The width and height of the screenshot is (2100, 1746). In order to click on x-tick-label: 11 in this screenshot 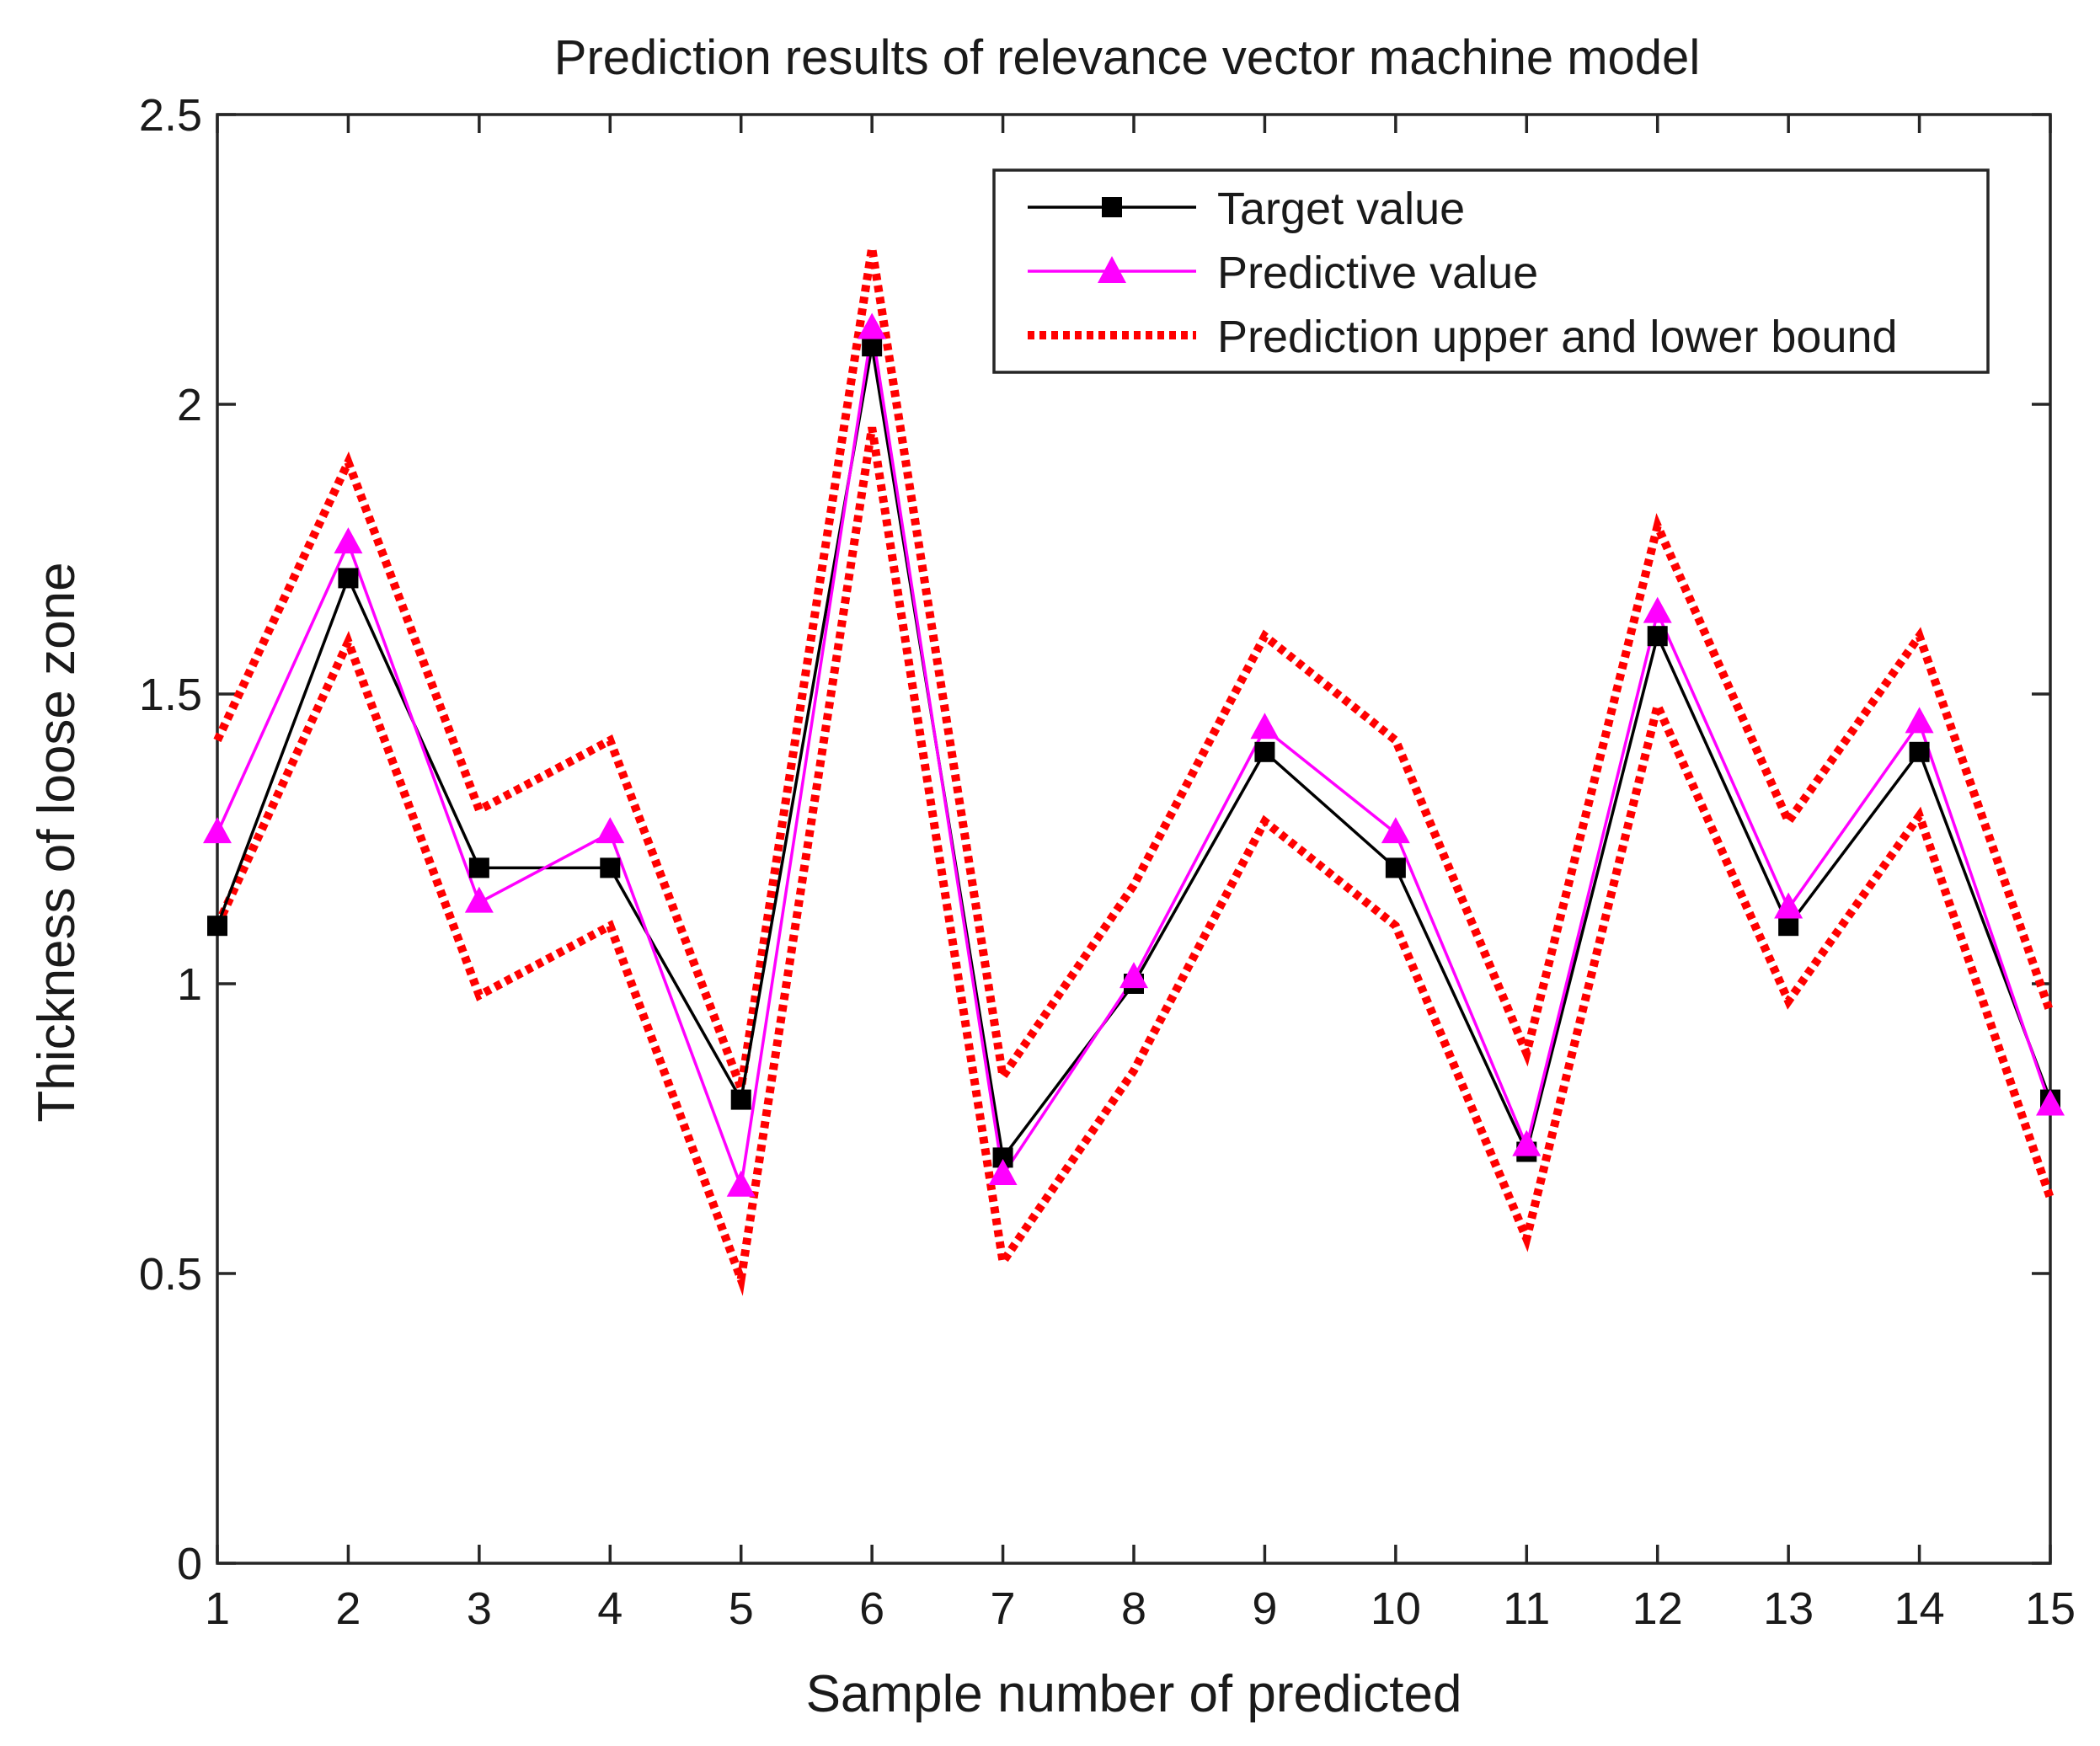, I will do `click(1526, 1608)`.